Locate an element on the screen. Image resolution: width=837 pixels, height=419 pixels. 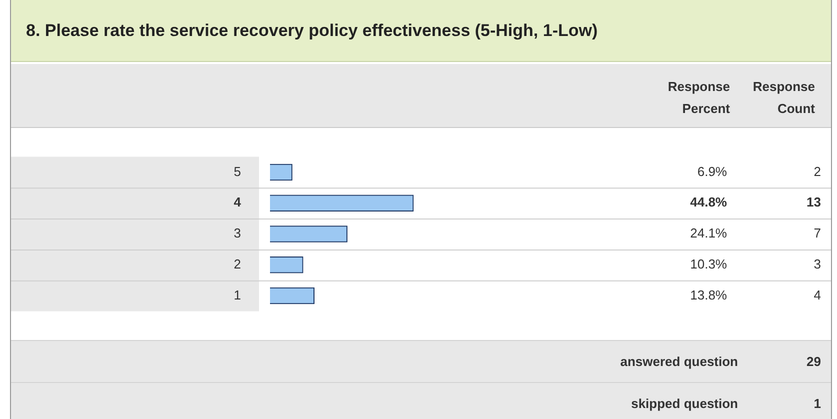
text: 1 is located at coordinates (817, 403).